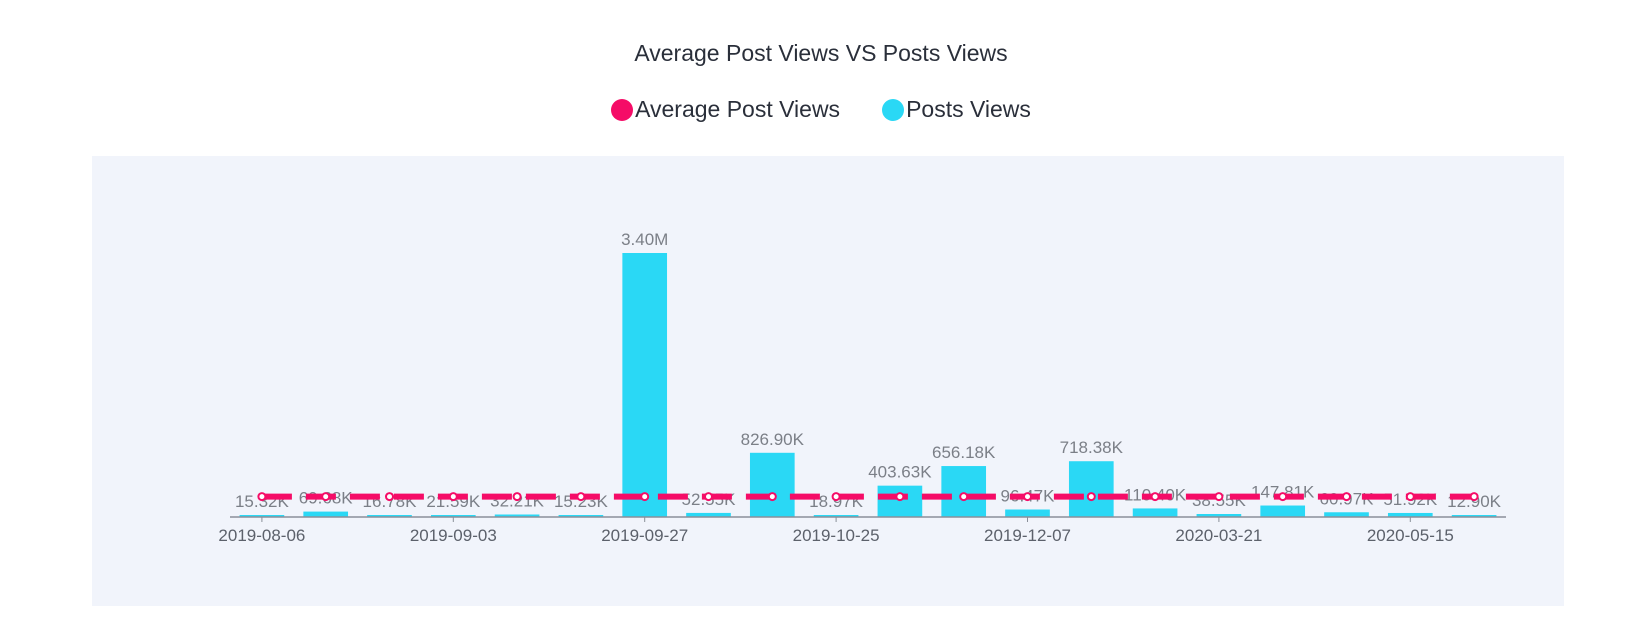 This screenshot has width=1642, height=644. I want to click on bar-value-label: 3.40M, so click(644, 239).